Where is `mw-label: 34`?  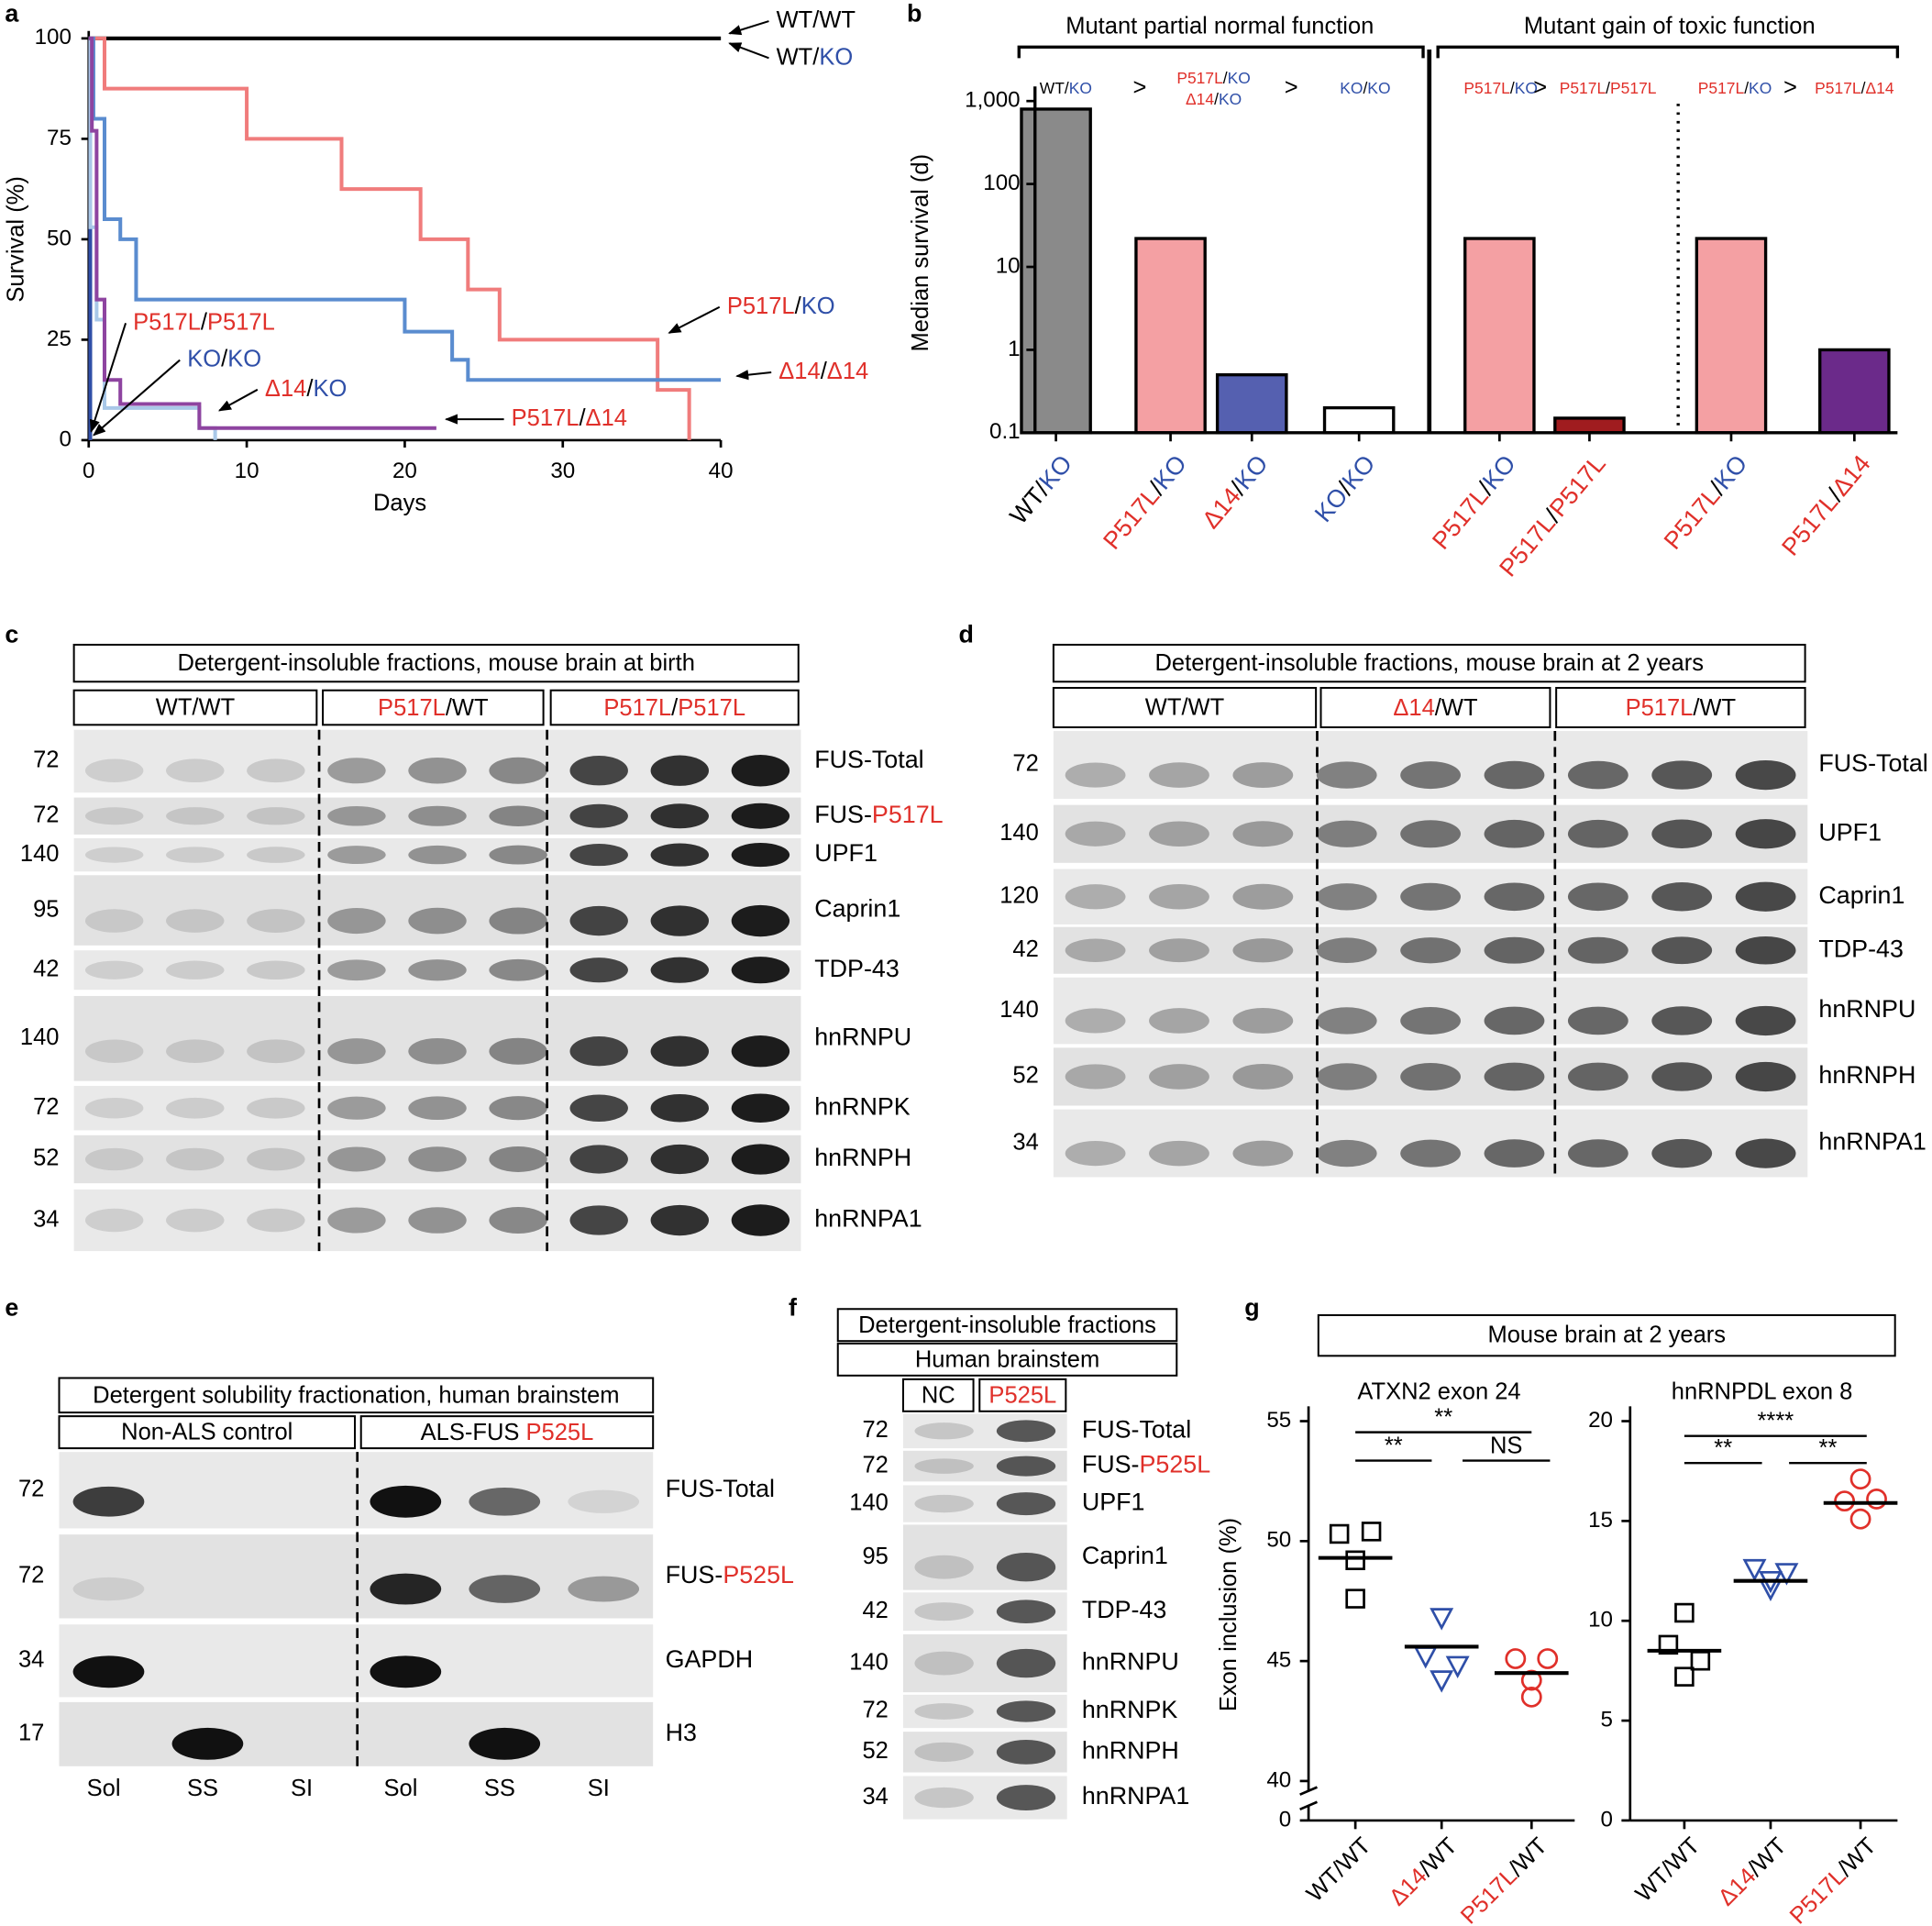
mw-label: 34 is located at coordinates (1025, 1142).